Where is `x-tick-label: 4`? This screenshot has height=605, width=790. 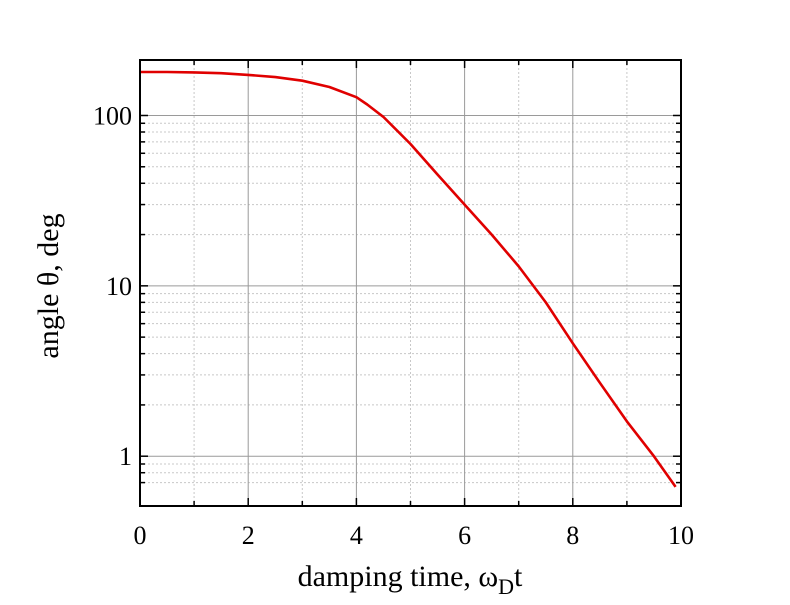 x-tick-label: 4 is located at coordinates (356, 535).